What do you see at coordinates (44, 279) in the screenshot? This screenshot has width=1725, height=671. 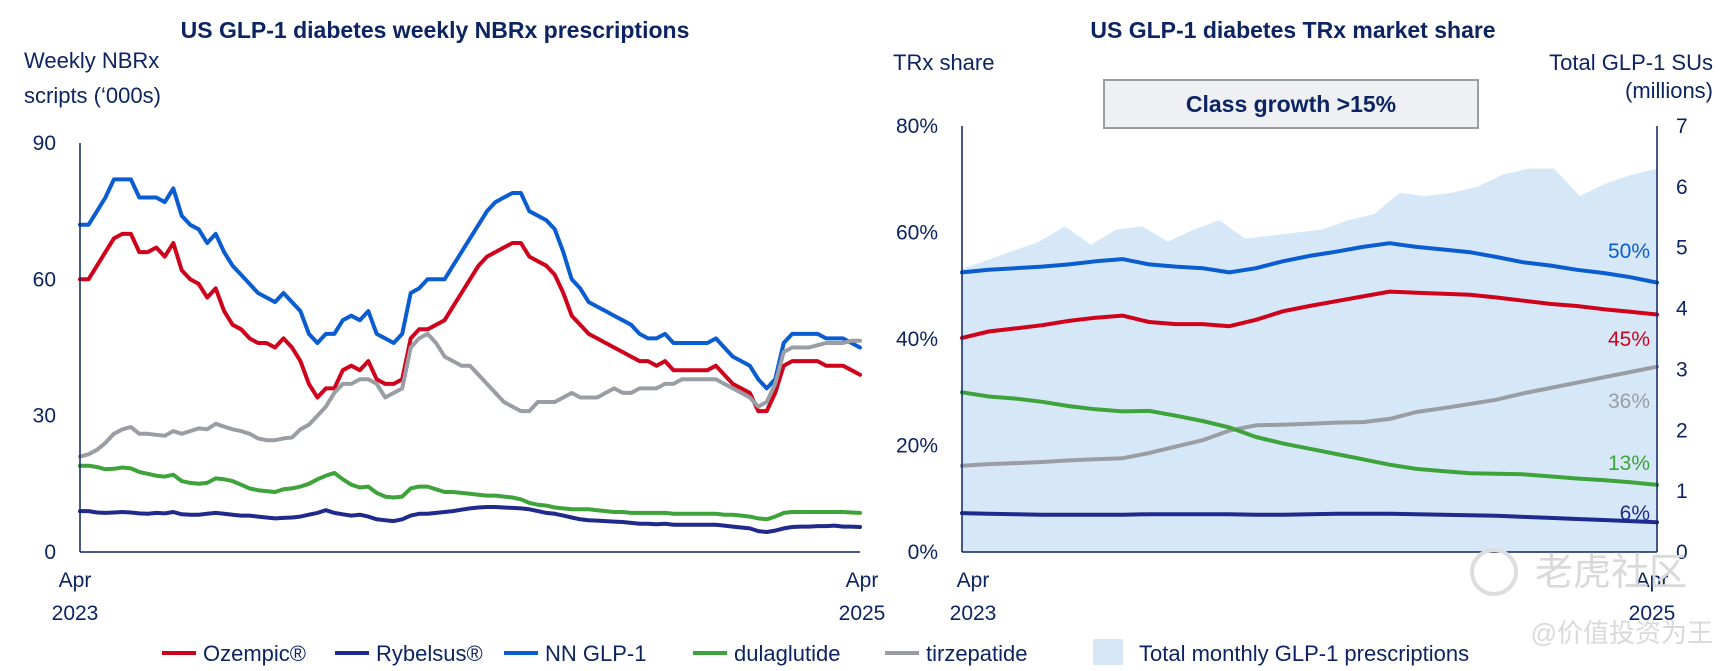 I see `left-y-tick-label: 60` at bounding box center [44, 279].